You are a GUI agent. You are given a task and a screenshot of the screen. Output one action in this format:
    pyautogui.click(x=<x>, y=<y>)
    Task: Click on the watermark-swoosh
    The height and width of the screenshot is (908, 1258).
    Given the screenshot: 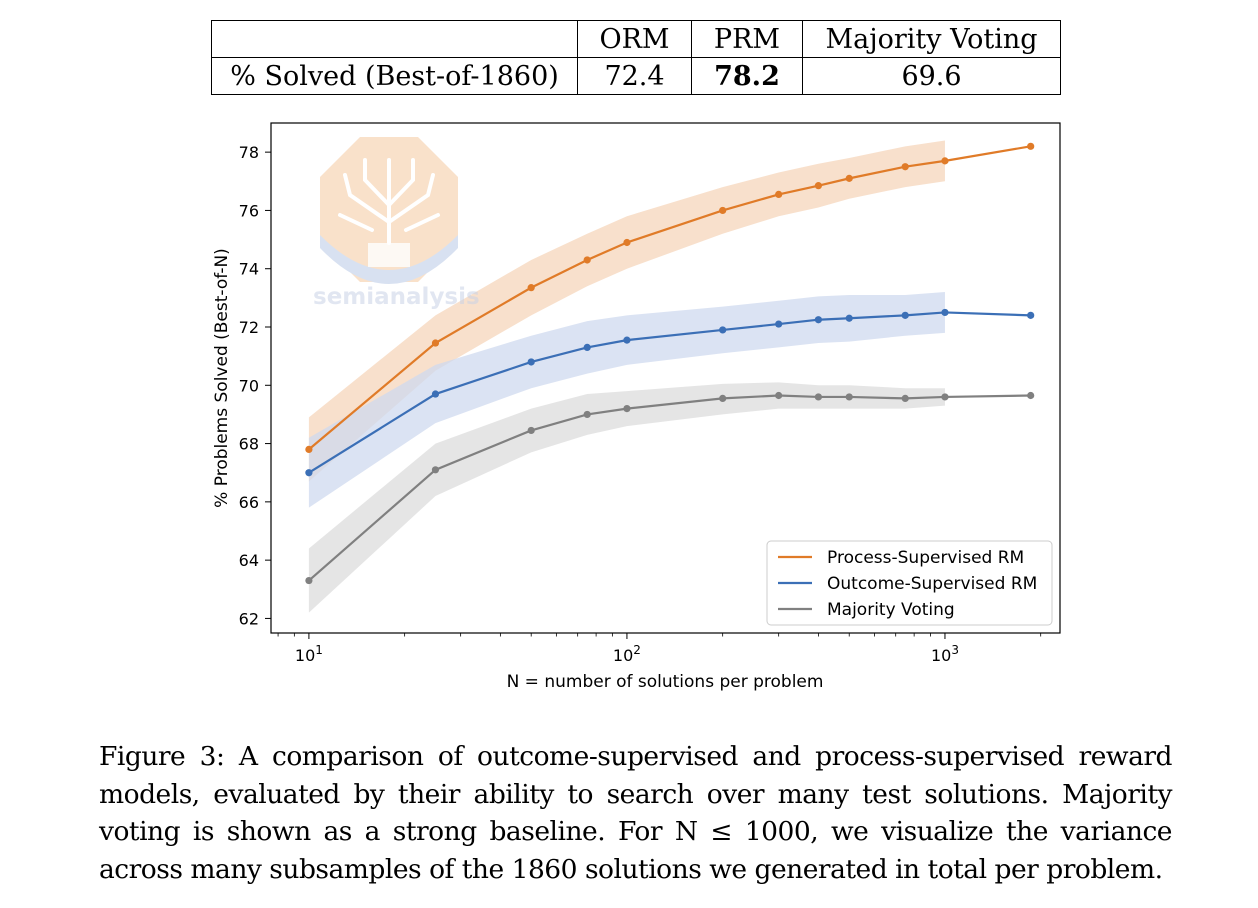 What is the action you would take?
    pyautogui.click(x=389, y=259)
    